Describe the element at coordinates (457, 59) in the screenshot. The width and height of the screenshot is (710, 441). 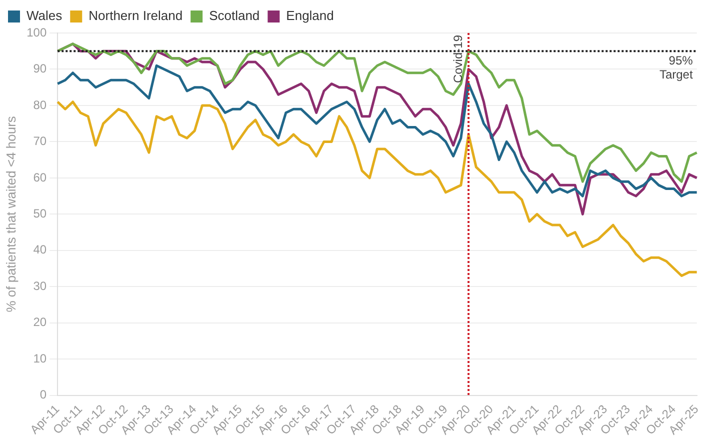
I see `ref-line-label: Covid-19` at that location.